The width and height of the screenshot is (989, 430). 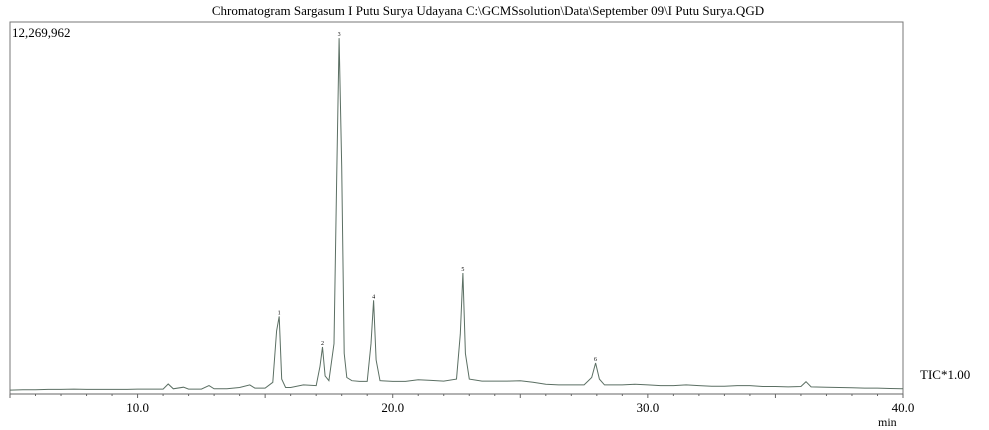 What do you see at coordinates (279, 313) in the screenshot?
I see `peak-number-label: 1` at bounding box center [279, 313].